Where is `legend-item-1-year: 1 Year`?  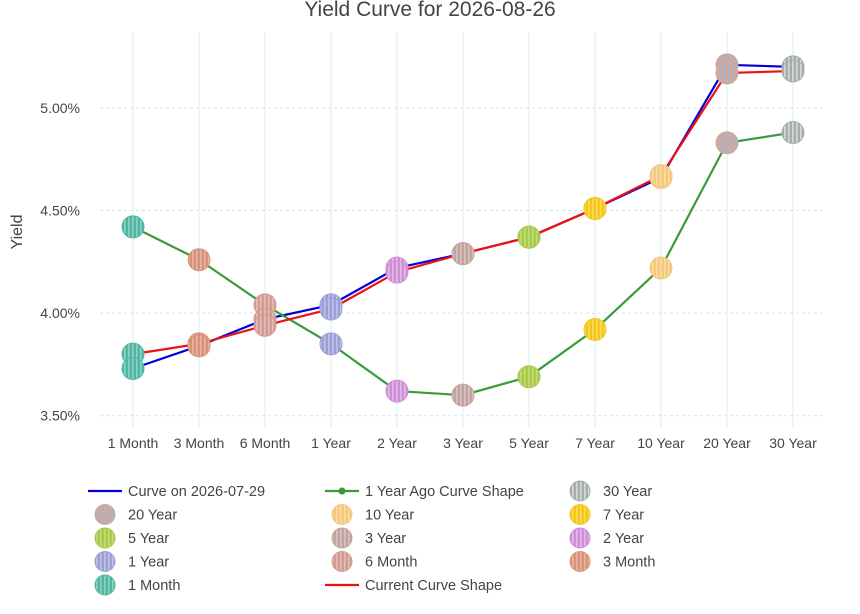 legend-item-1-year: 1 Year is located at coordinates (131, 561).